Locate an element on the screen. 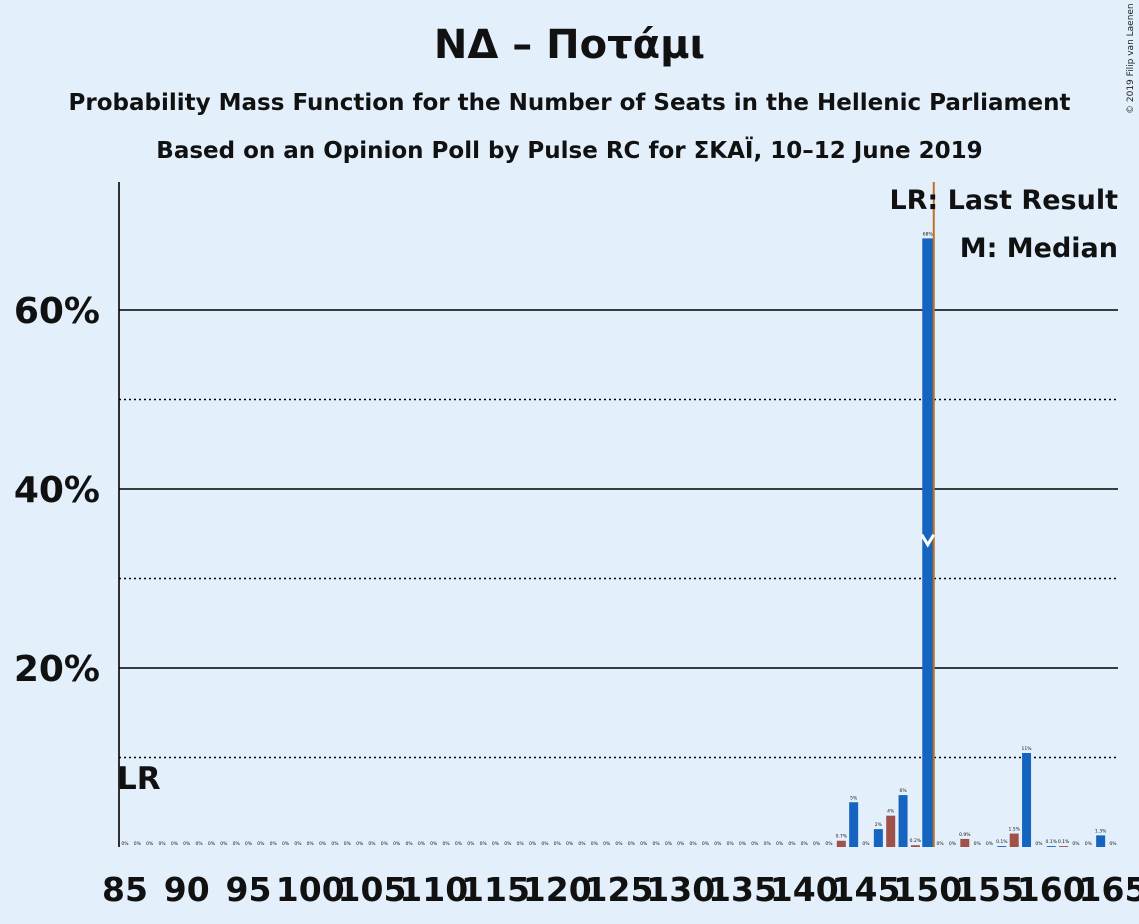 This screenshot has height=924, width=1139. bar-value-label: 0.2% is located at coordinates (916, 841).